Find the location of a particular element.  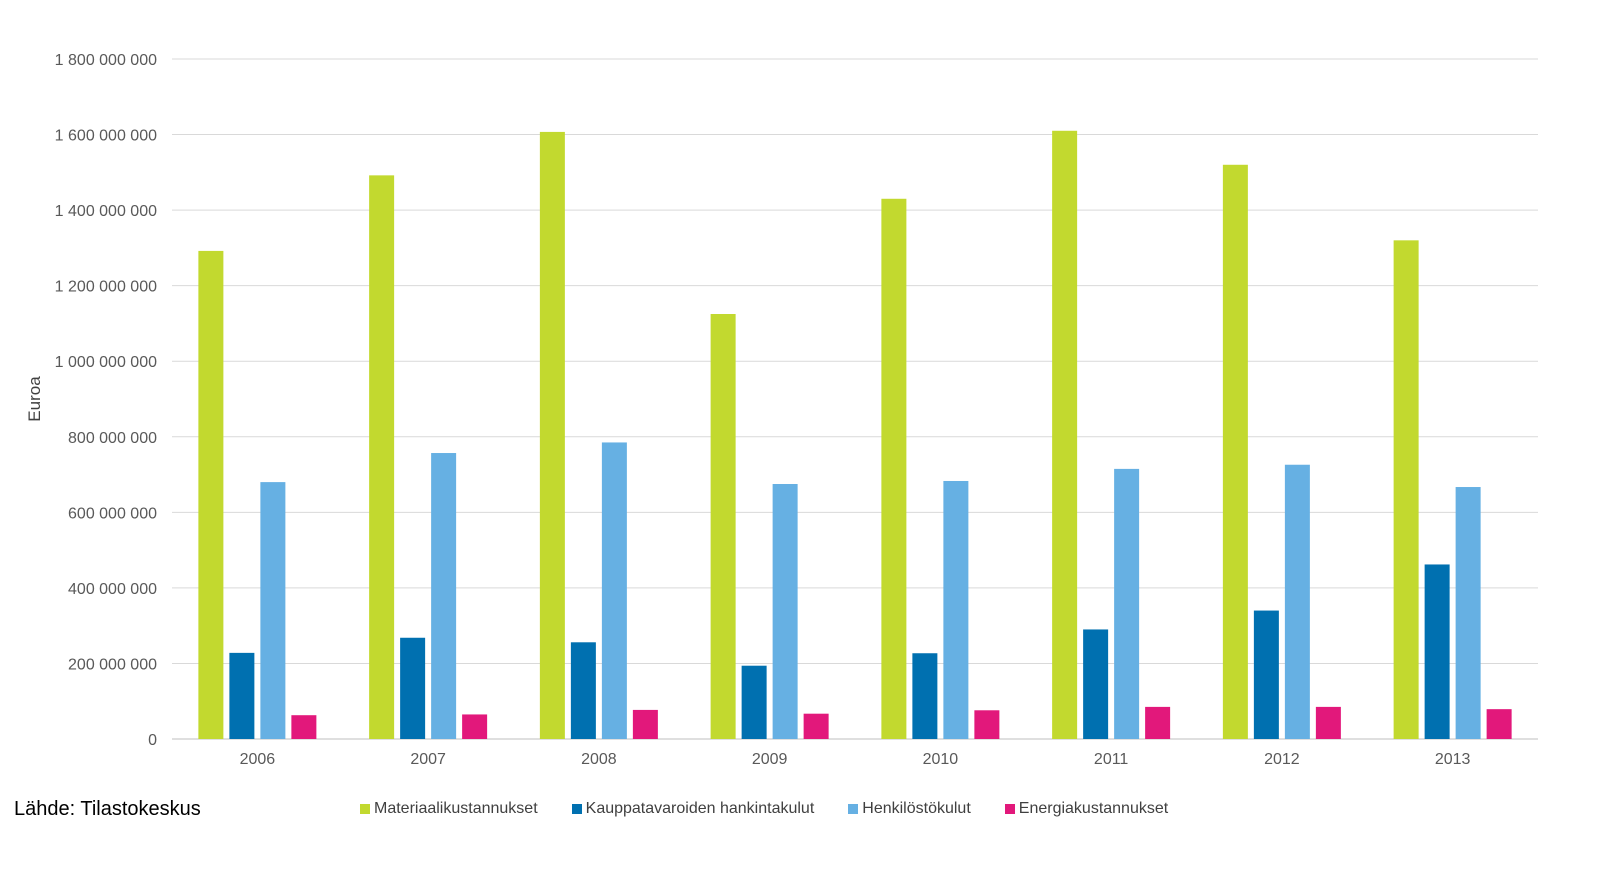

y-tick-label: 1 600 000 000 is located at coordinates (106, 136).